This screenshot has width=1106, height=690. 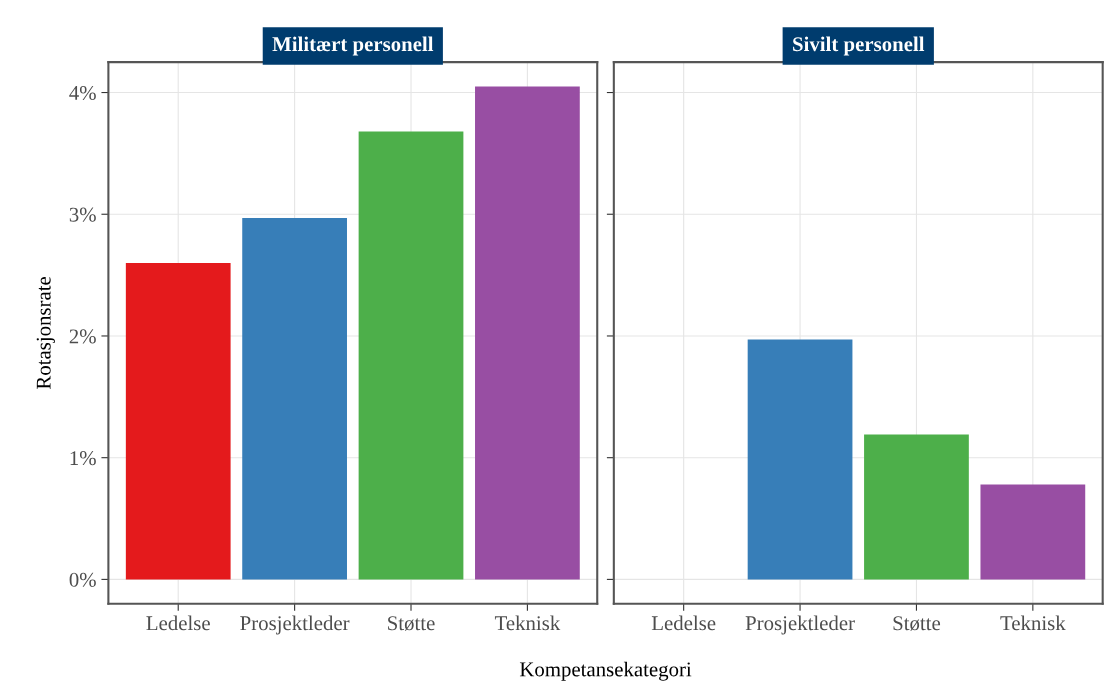 I want to click on x-axis-title: Kompetansekategori, so click(x=605, y=671).